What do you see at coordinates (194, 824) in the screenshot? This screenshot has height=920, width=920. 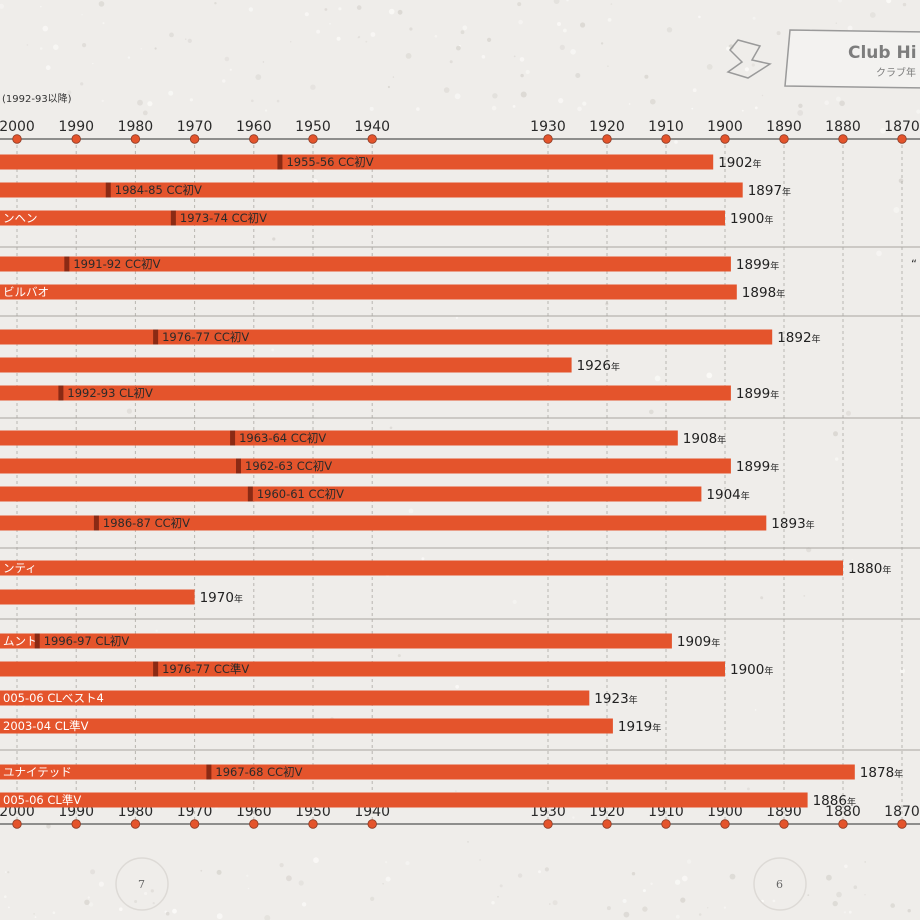 I see `tick-dot-bottom-1970` at bounding box center [194, 824].